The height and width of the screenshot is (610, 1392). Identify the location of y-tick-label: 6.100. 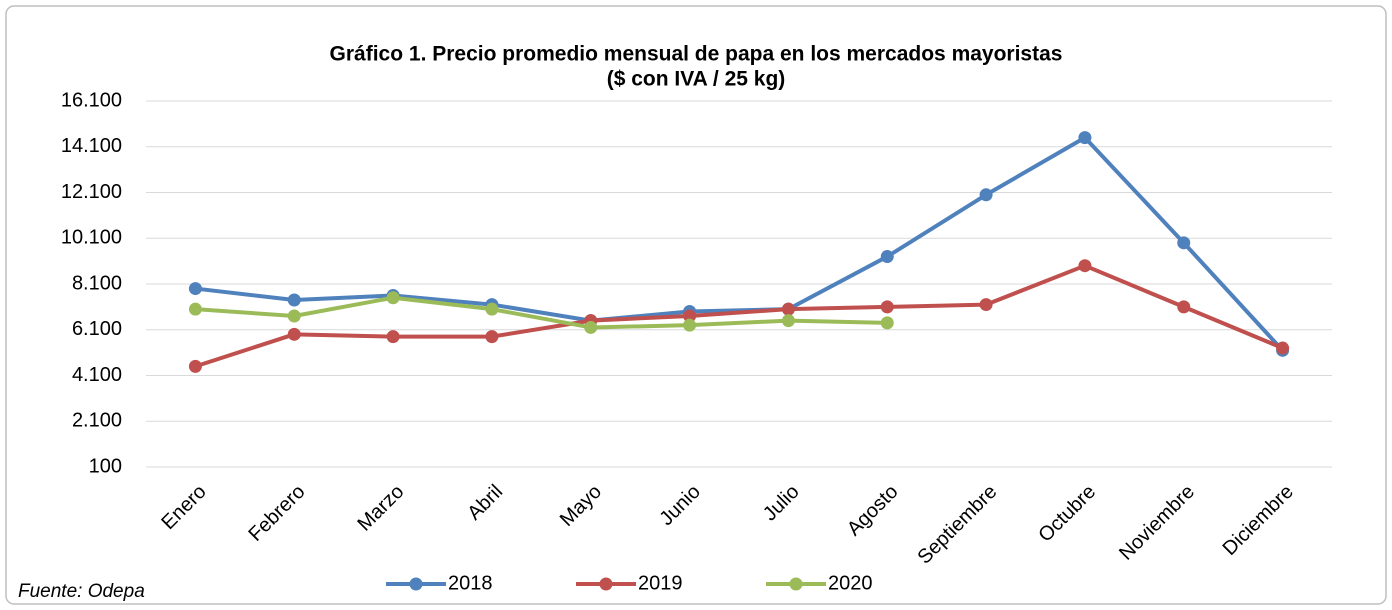
(97, 329).